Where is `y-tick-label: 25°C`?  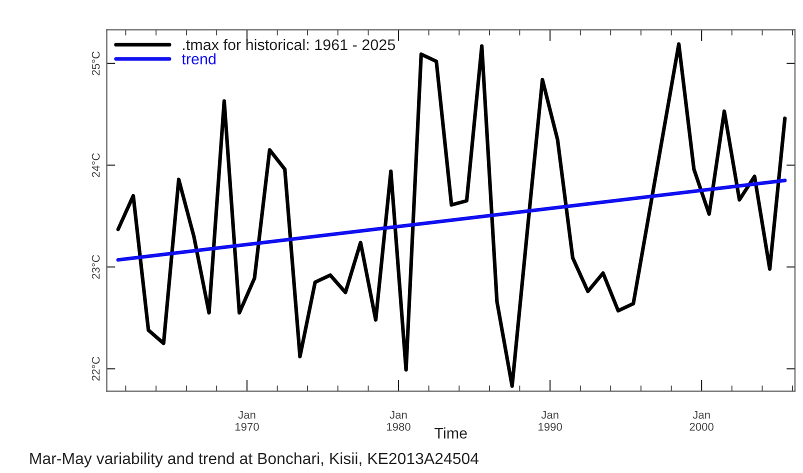
y-tick-label: 25°C is located at coordinates (96, 63).